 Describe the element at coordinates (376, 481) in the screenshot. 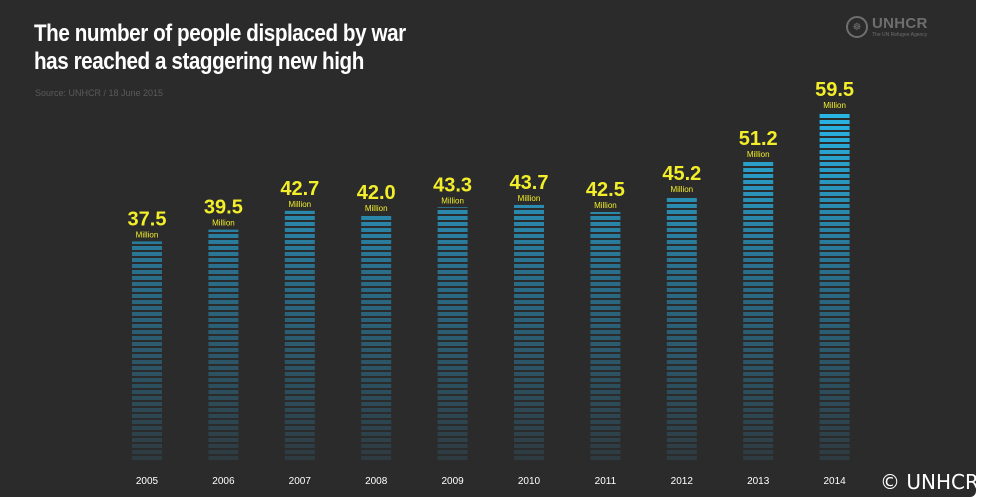

I see `x-tick-label-2008: 2008` at that location.